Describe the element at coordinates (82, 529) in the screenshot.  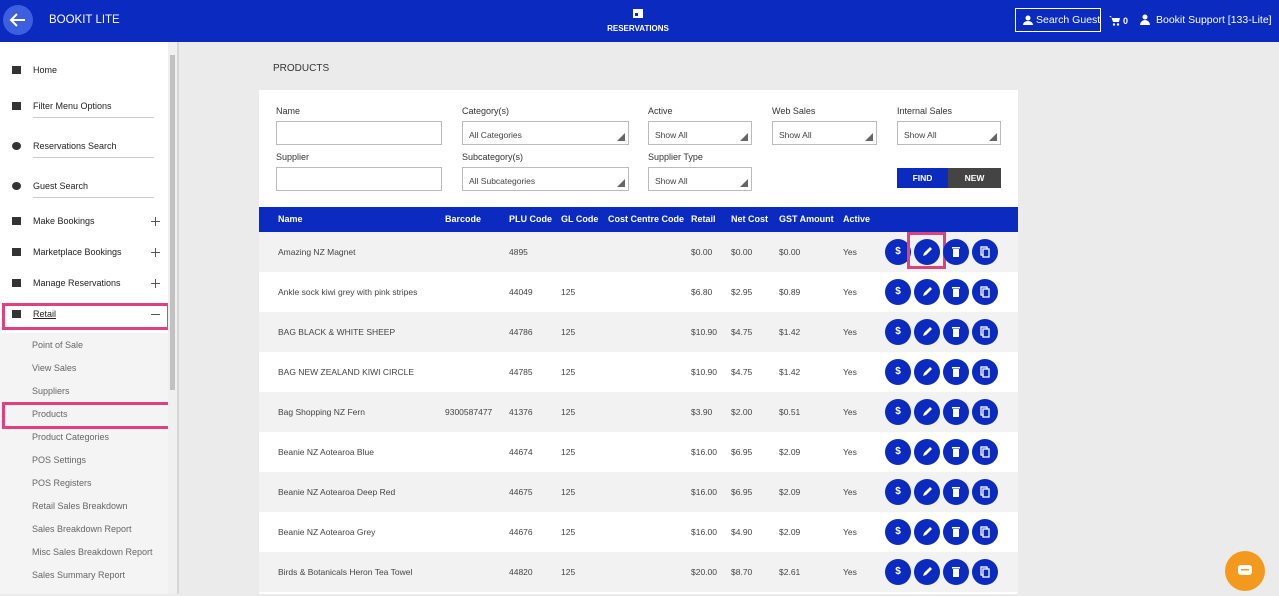
I see `submenu-item: Sales Breakdown Report` at that location.